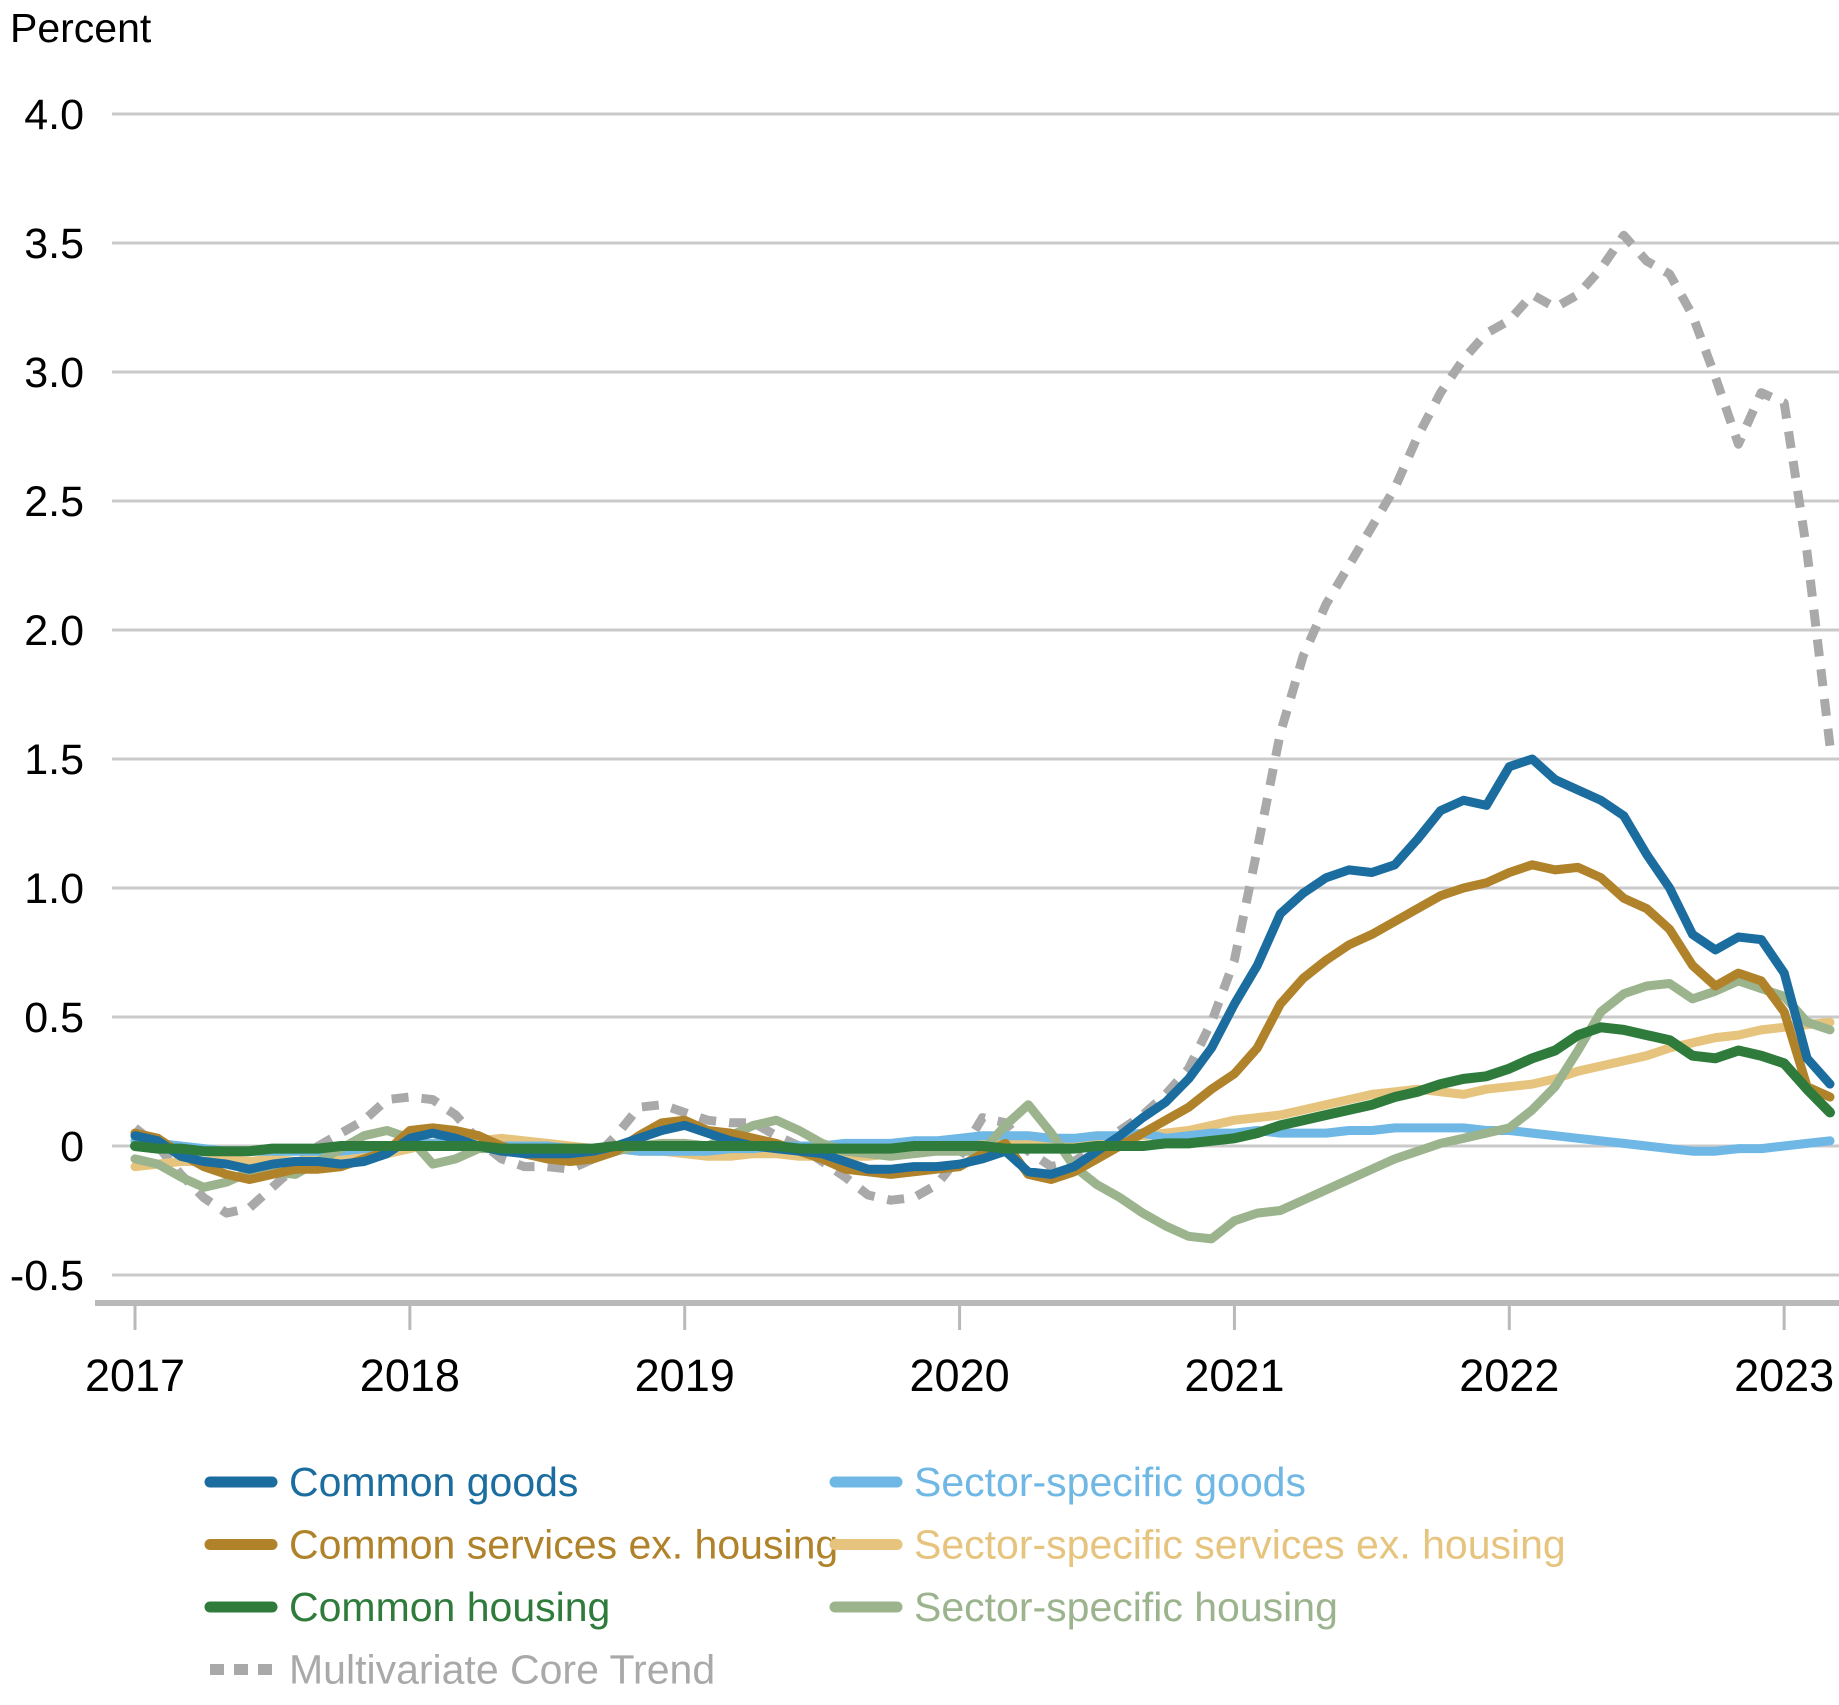 Image resolution: width=1839 pixels, height=1705 pixels. What do you see at coordinates (135, 1375) in the screenshot?
I see `x-tick-label: 2017` at bounding box center [135, 1375].